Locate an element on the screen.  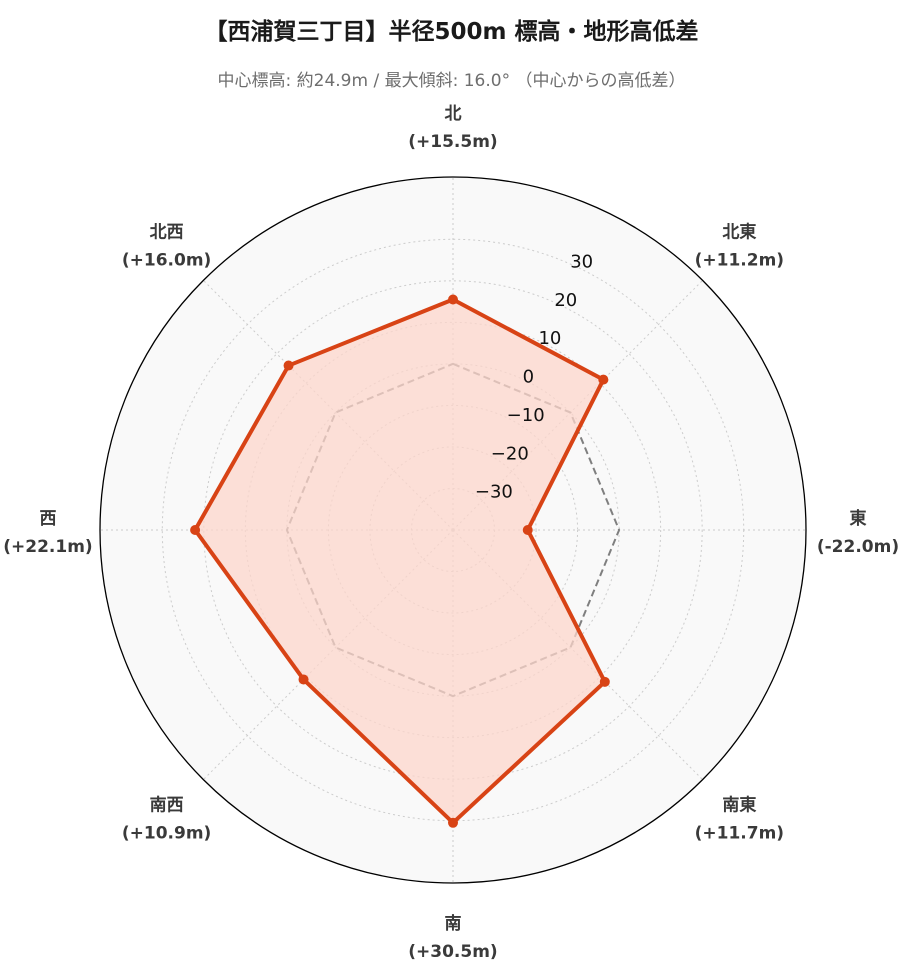
radial-tick-labels: −30 −20 −10 010 20 30 is located at coordinates (534, 376).